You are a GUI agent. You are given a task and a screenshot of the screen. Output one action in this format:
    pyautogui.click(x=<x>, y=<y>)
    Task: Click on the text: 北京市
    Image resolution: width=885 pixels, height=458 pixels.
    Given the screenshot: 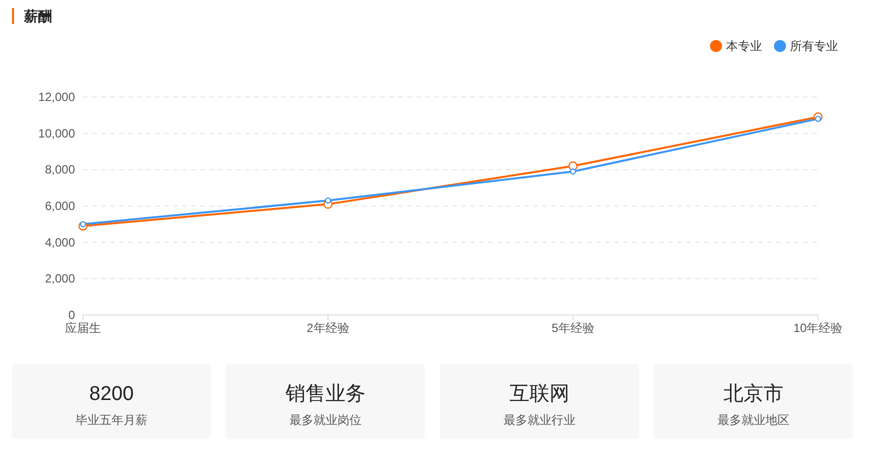 What is the action you would take?
    pyautogui.click(x=754, y=394)
    